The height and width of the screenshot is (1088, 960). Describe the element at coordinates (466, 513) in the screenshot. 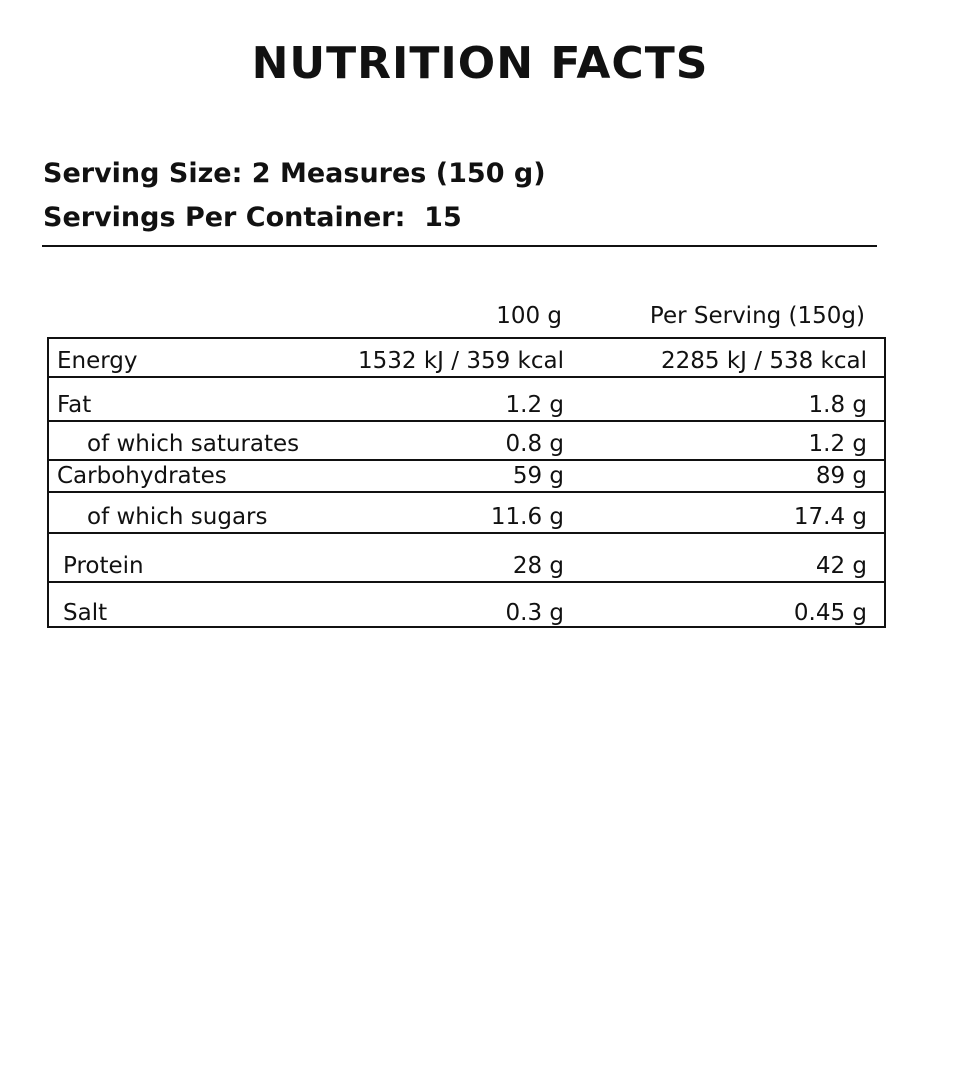

I see `table-row: of which sugars 11.6 g 17.4 g` at that location.